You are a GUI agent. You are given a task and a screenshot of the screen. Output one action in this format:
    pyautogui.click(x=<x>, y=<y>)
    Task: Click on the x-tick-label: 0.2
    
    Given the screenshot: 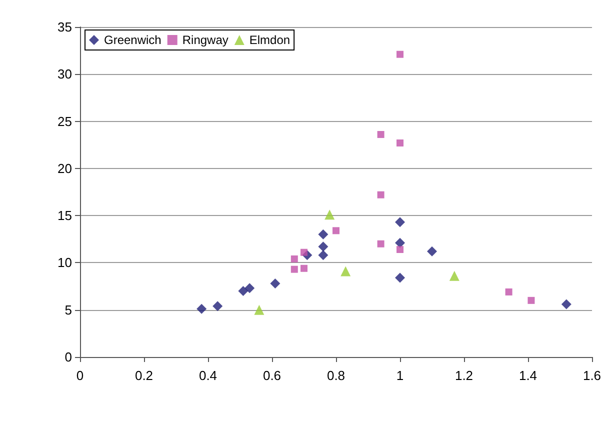 What is the action you would take?
    pyautogui.click(x=144, y=375)
    